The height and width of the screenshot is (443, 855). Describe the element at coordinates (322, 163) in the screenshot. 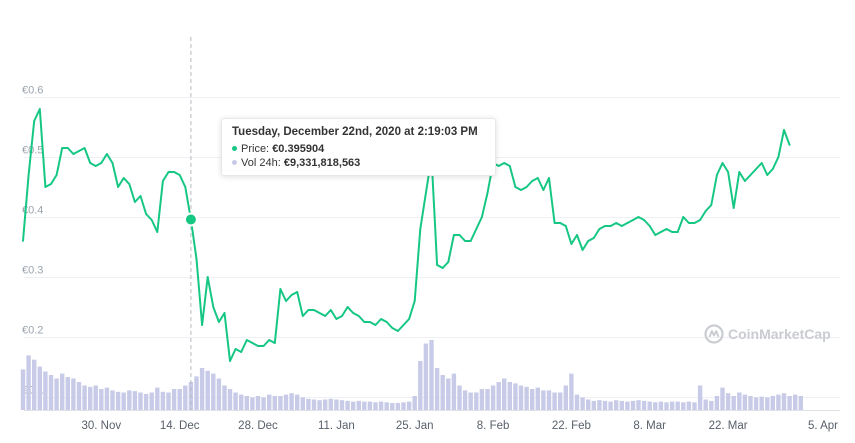

I see `tooltip-volume-value: €9,331,818,563` at that location.